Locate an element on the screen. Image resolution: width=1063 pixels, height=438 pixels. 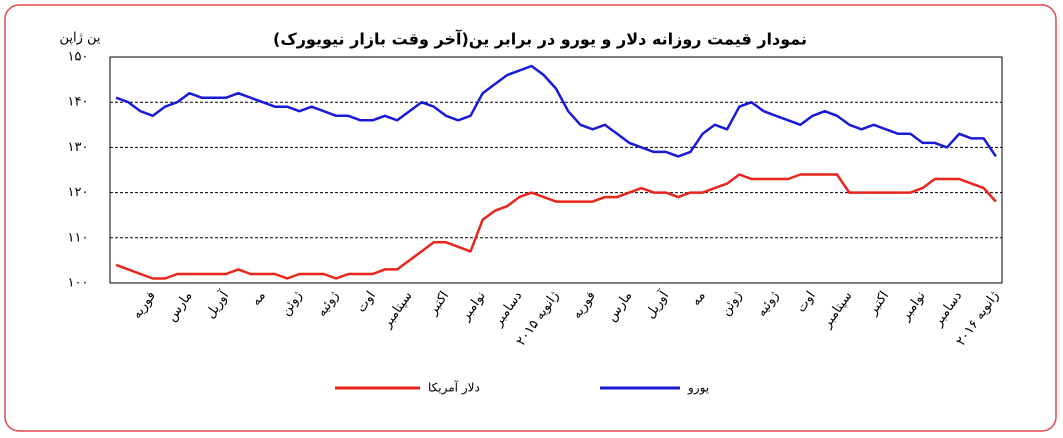
y-tick-label: ۱۱۰ is located at coordinates (78, 237).